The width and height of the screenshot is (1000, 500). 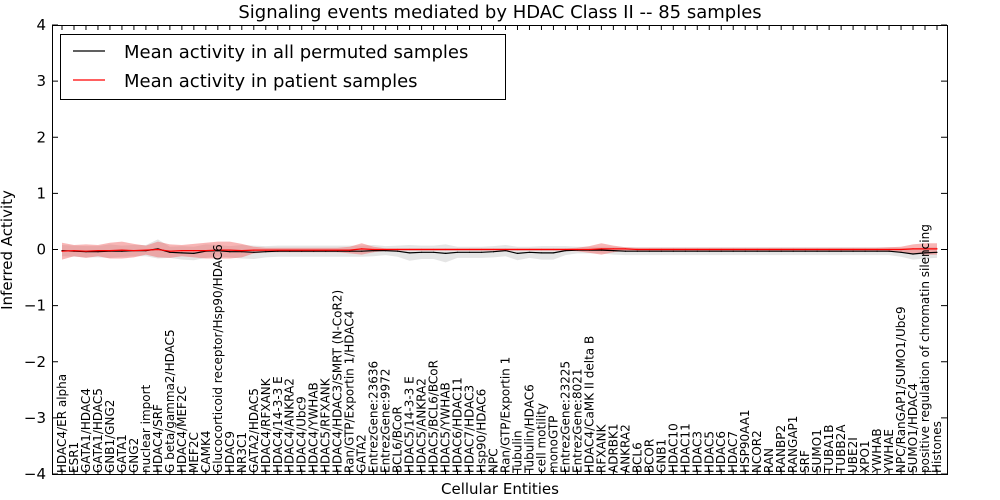 What do you see at coordinates (41, 193) in the screenshot?
I see `y-tick-label: 1` at bounding box center [41, 193].